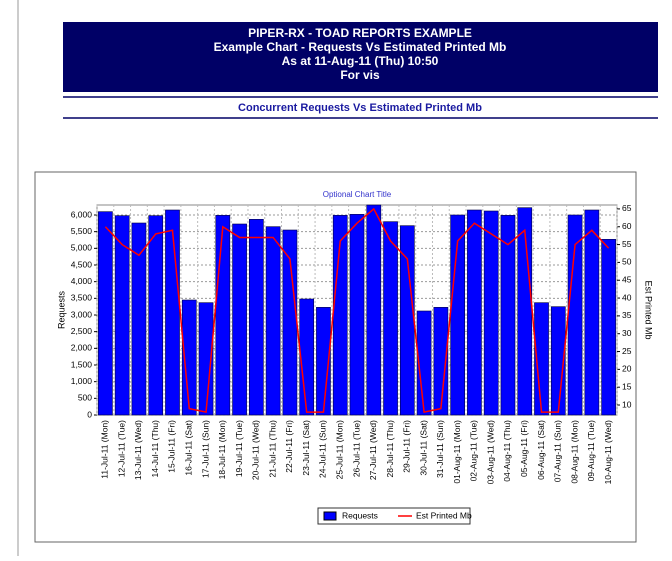 The width and height of the screenshot is (672, 561). Describe the element at coordinates (591, 451) in the screenshot. I see `x-tick-label: 09-Aug-11 (Tue)` at that location.